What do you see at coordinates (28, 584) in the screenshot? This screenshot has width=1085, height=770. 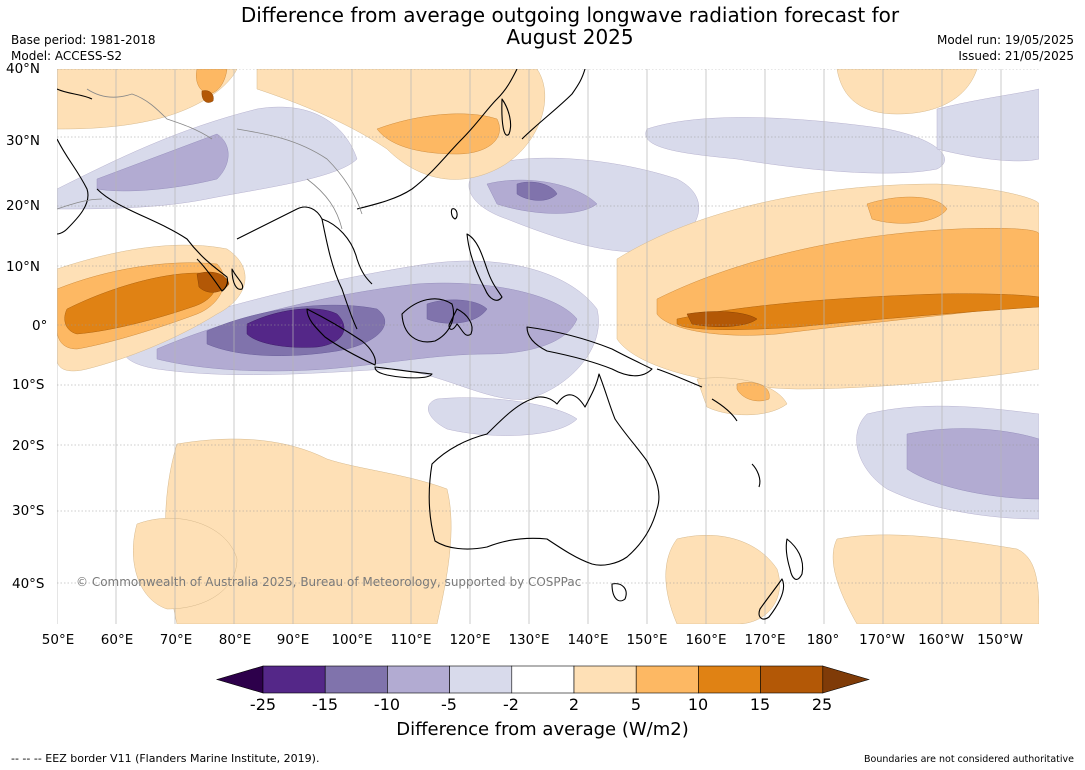 I see `lat-label: 40°S` at bounding box center [28, 584].